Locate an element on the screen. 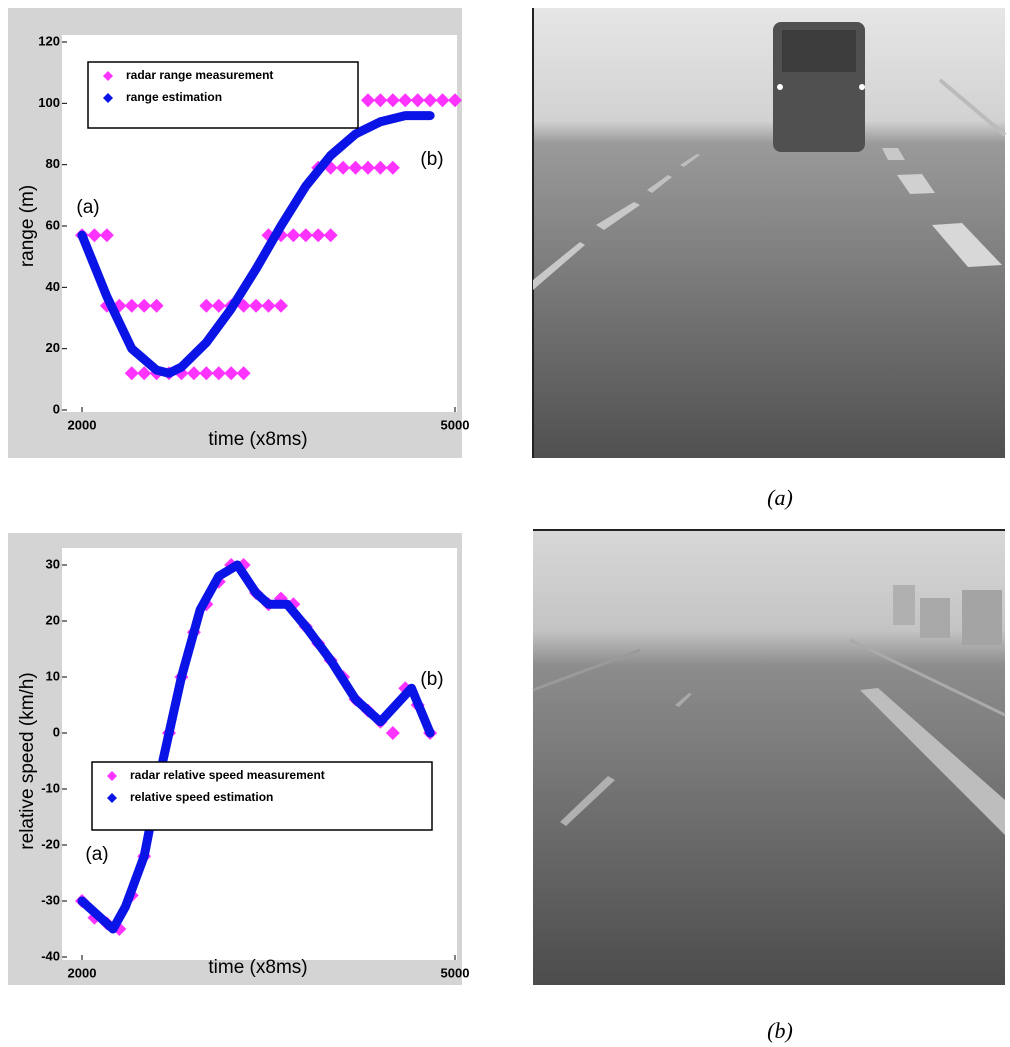 Image resolution: width=1010 pixels, height=1047 pixels. legend-label: range estimation is located at coordinates (174, 97).